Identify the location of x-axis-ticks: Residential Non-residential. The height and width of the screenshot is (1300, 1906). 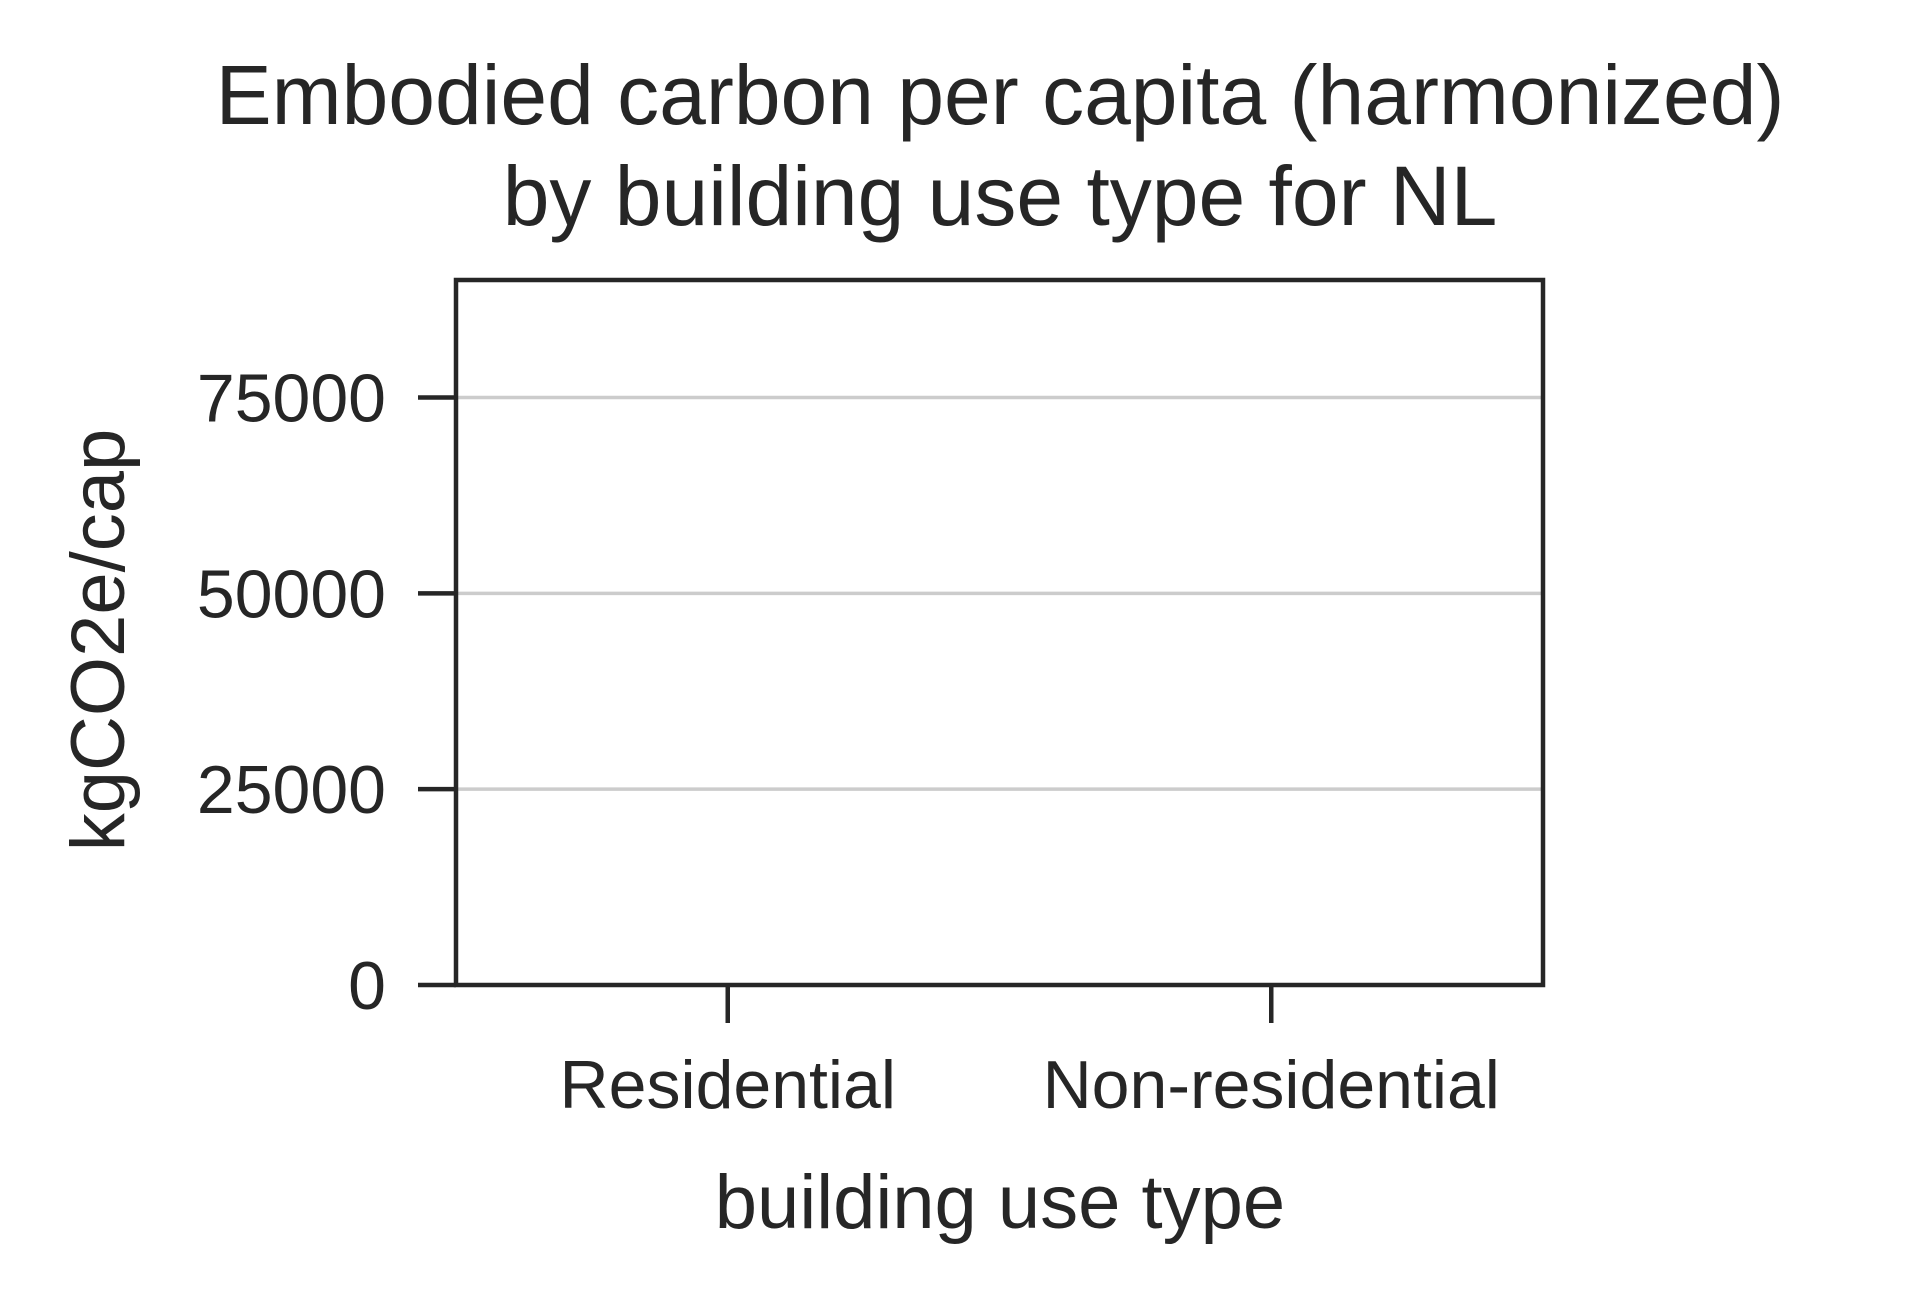
(1030, 1054).